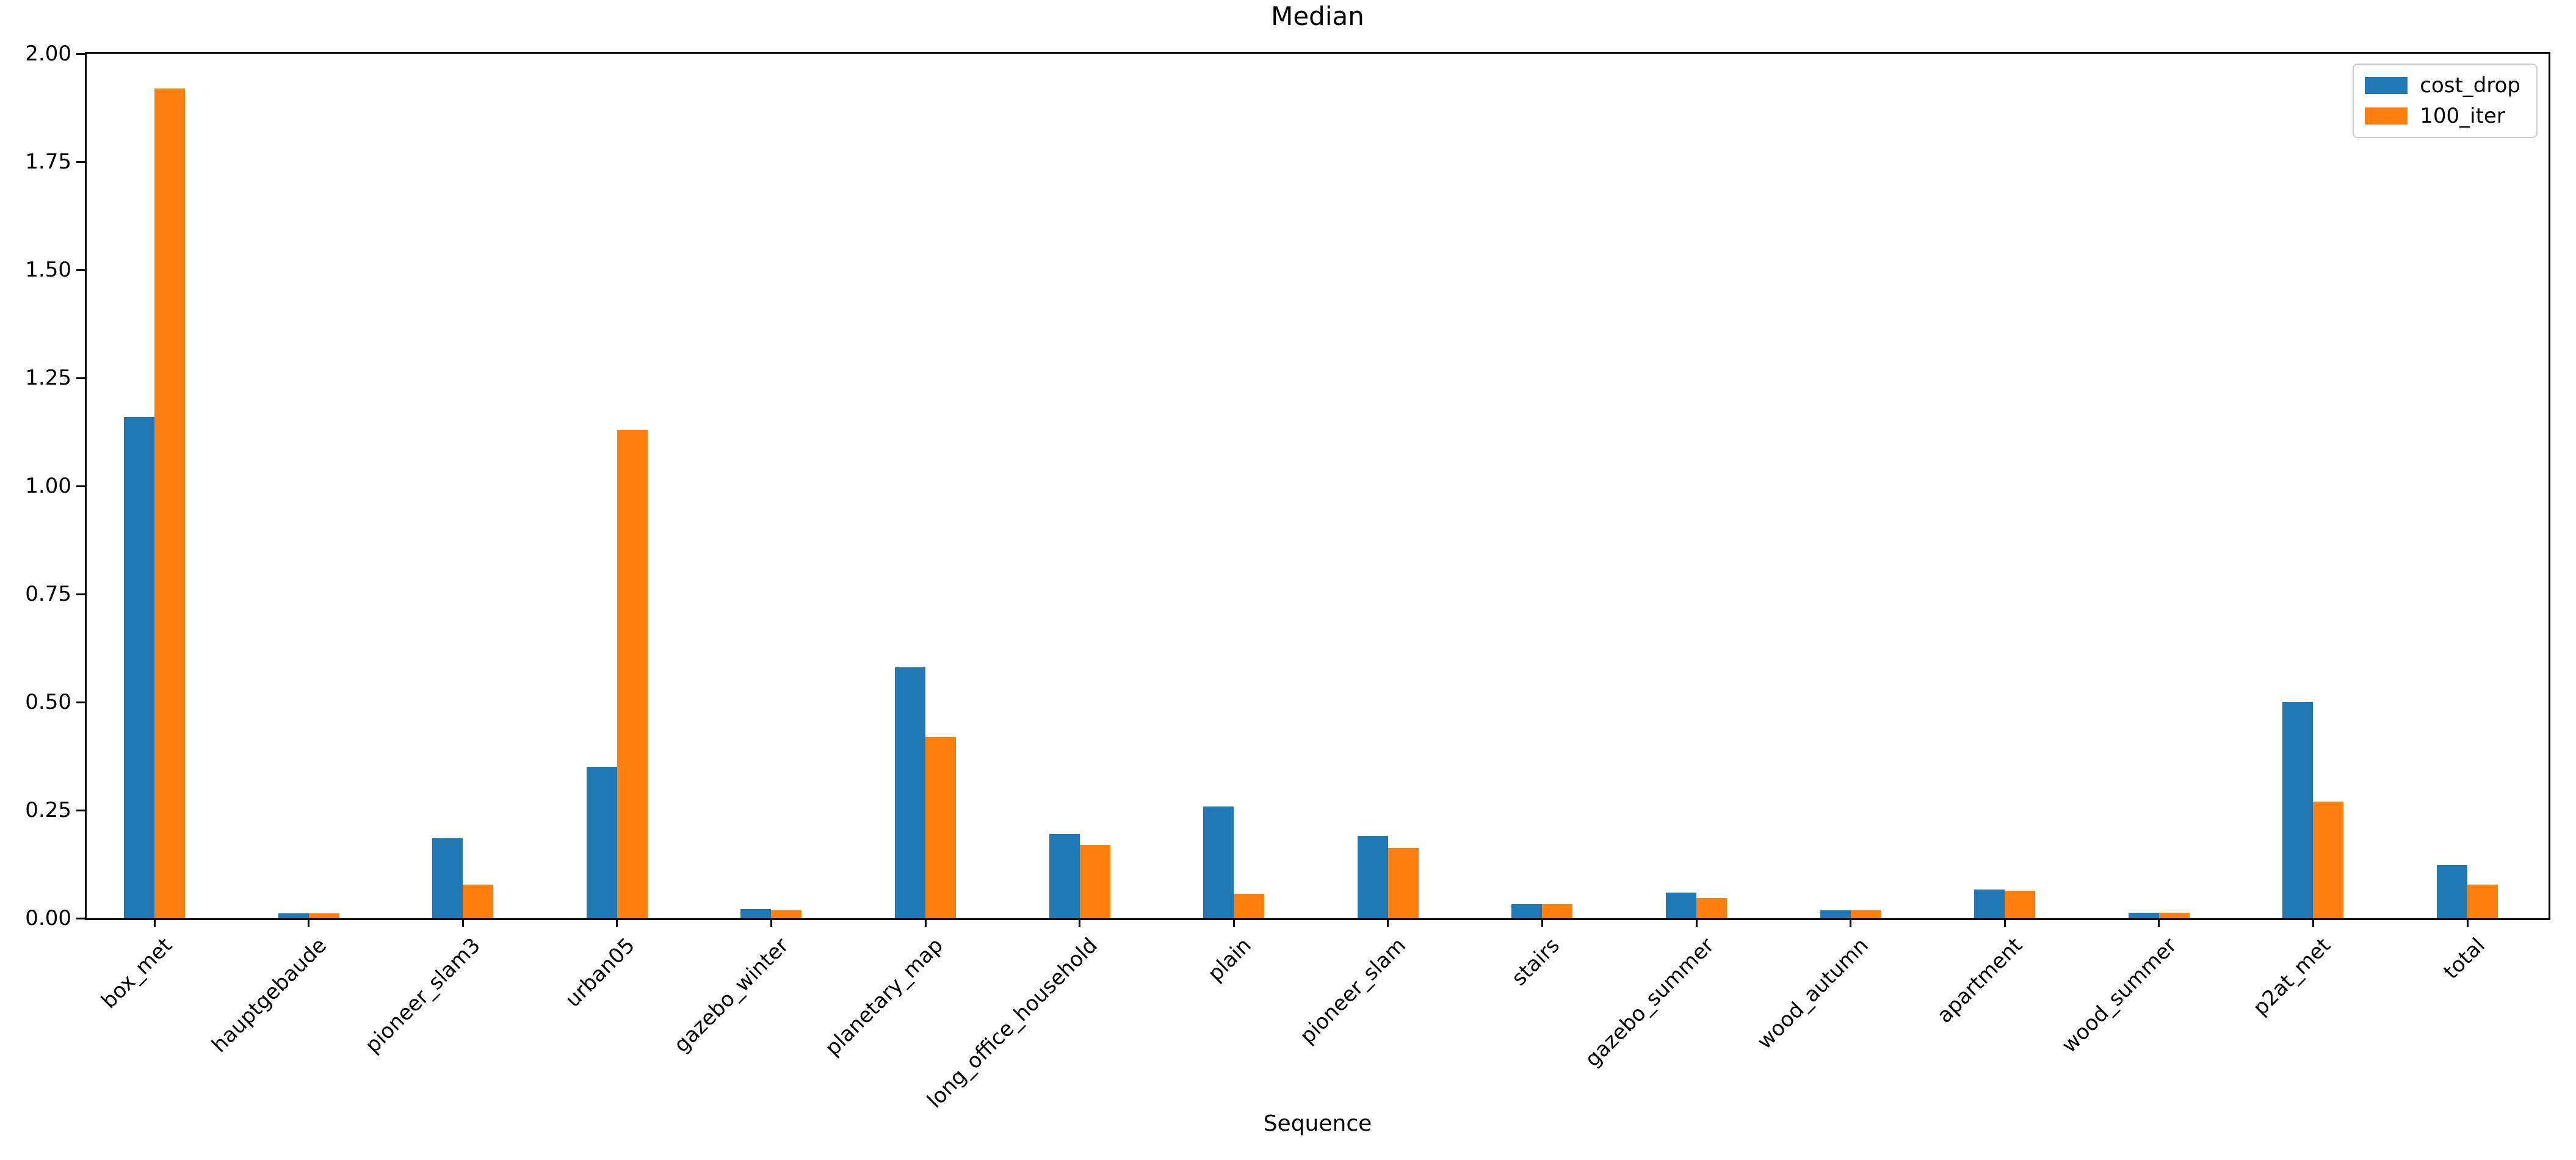 Image resolution: width=2576 pixels, height=1160 pixels. Describe the element at coordinates (601, 842) in the screenshot. I see `bar-cost_drop-urban05` at that location.